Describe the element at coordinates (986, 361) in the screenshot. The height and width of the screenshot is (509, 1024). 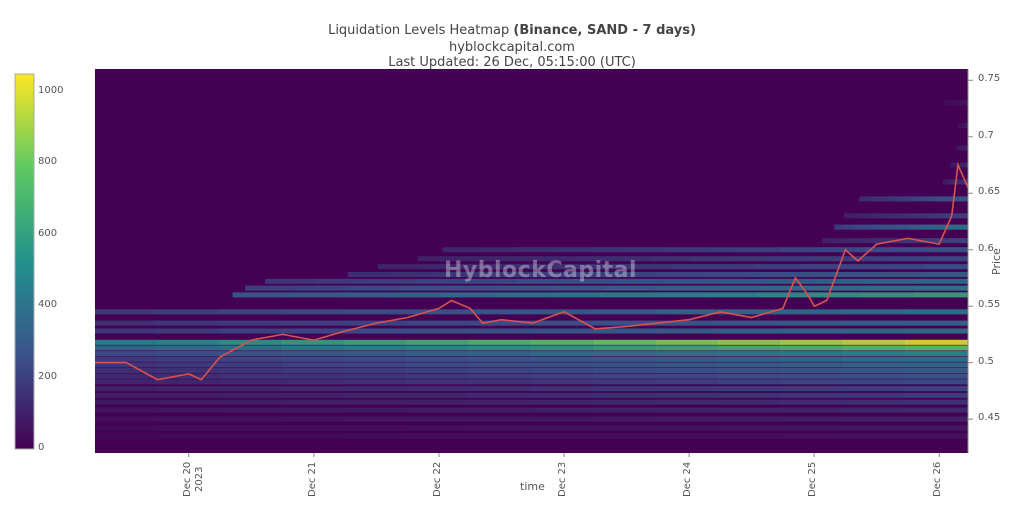
I see `y-tick-label: 0.5` at that location.